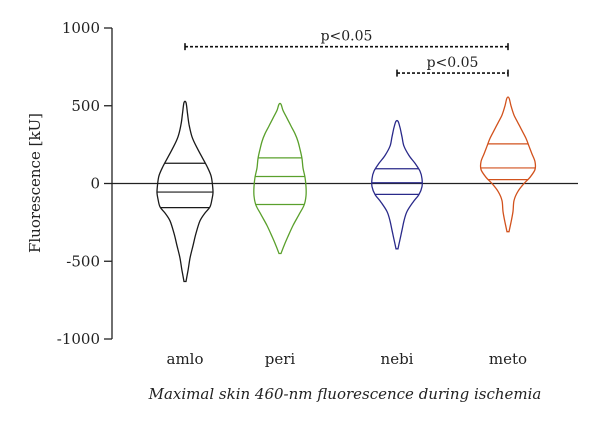 The height and width of the screenshot is (426, 600). Describe the element at coordinates (85, 106) in the screenshot. I see `y-tick-label: 500` at that location.